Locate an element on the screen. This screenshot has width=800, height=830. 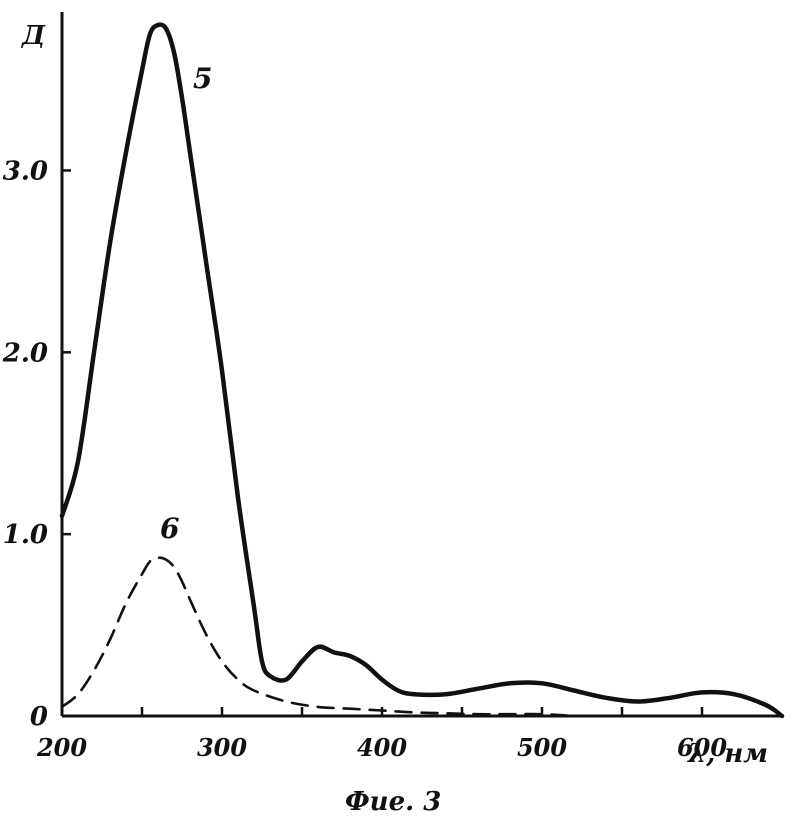
y-tick-label: 2.0 is located at coordinates (25, 353).